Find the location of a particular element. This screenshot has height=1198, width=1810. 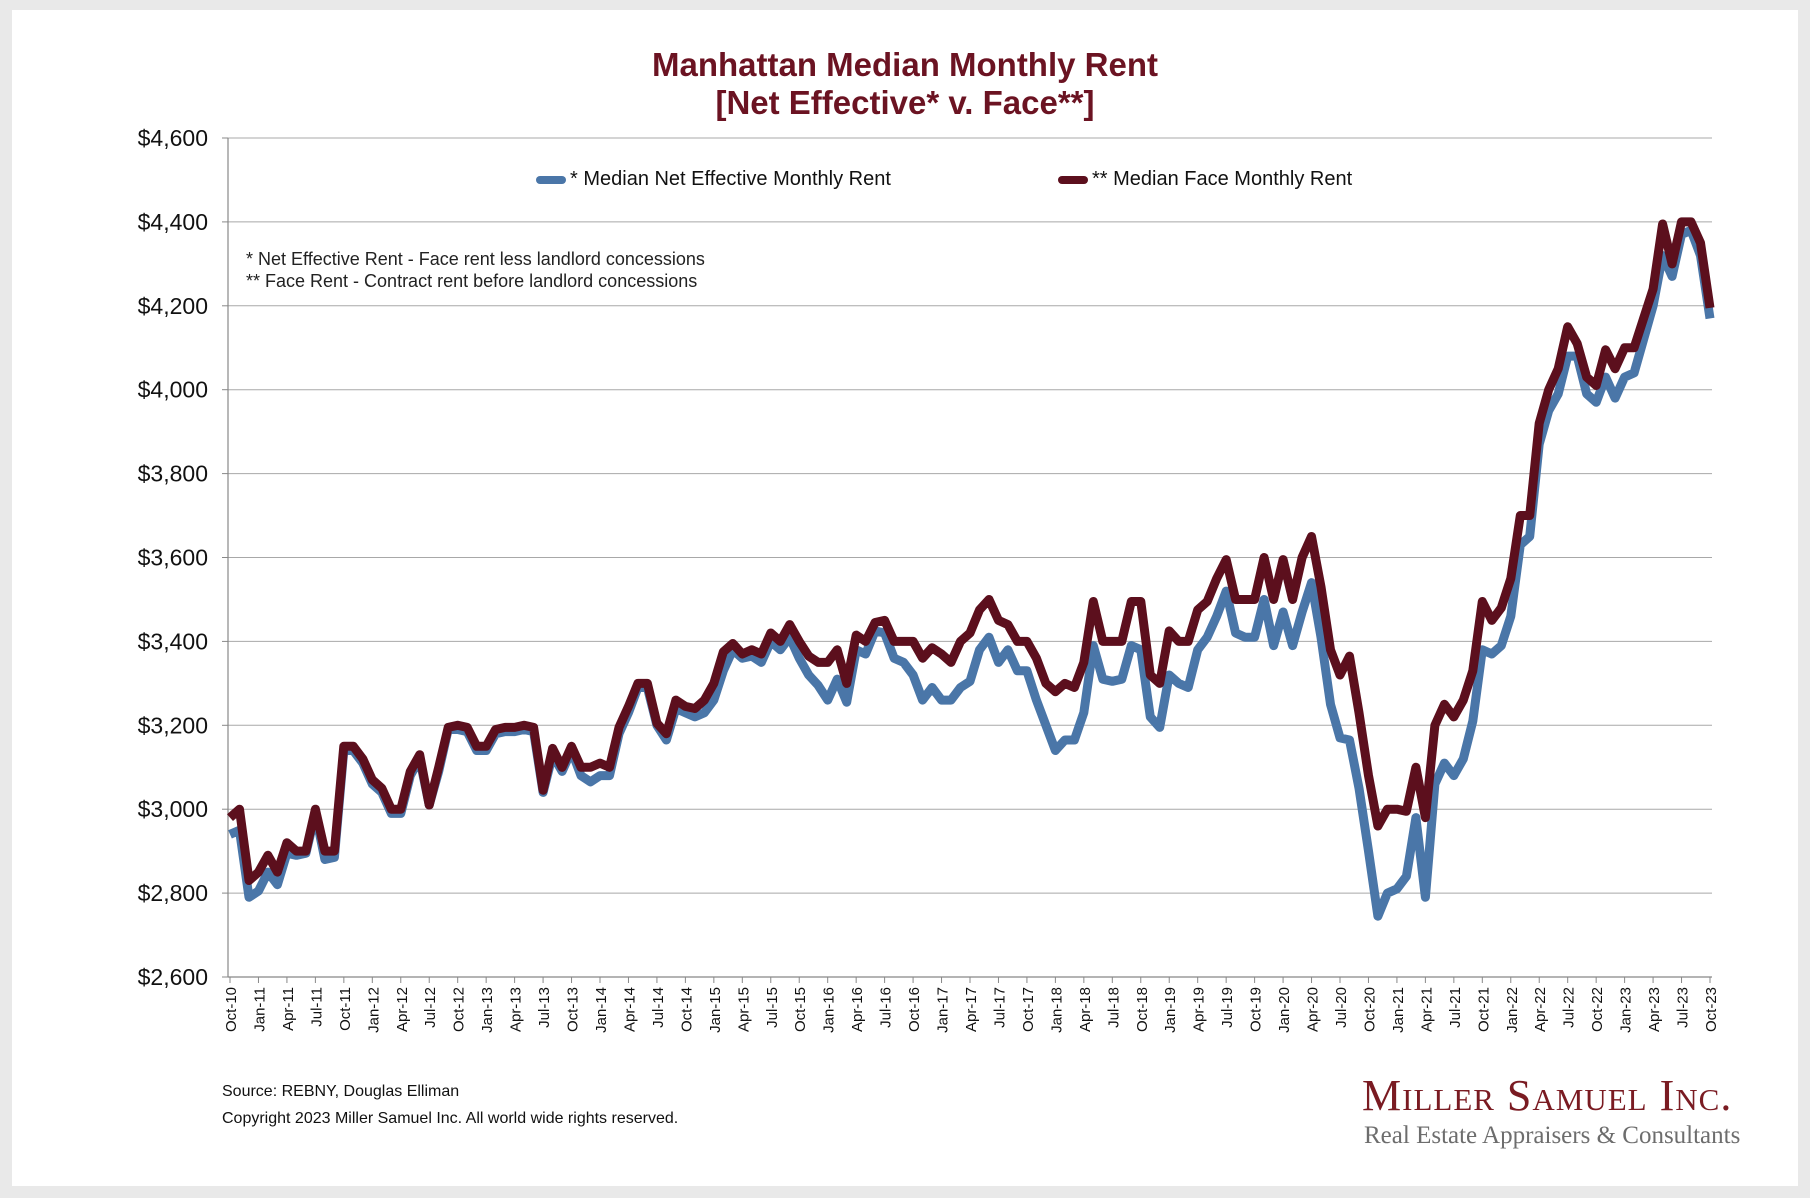

x-tick-label: Jul-23 is located at coordinates (1683, 1007).